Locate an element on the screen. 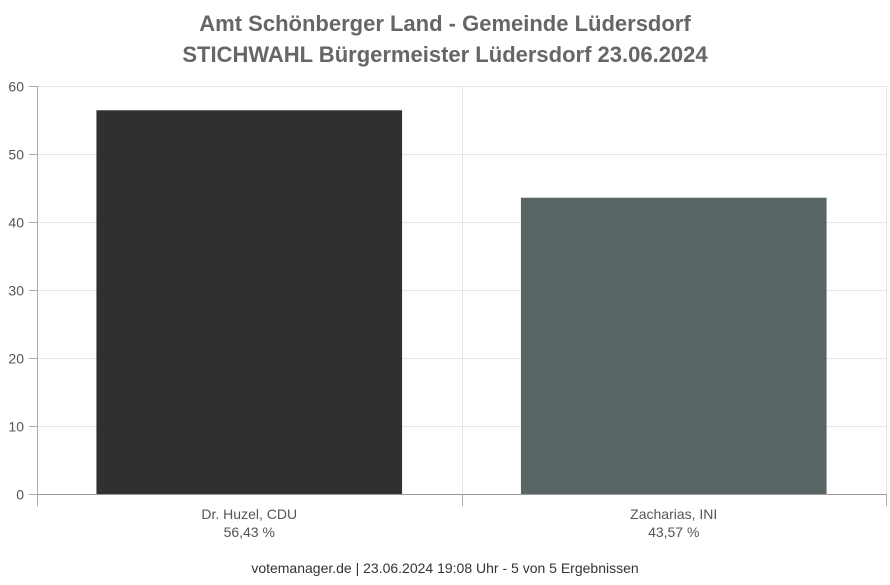 This screenshot has height=585, width=890. y-tick-label: 50 is located at coordinates (16, 155).